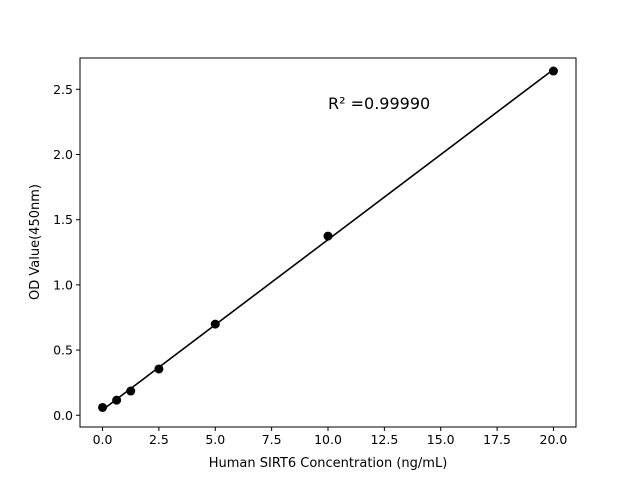 Image resolution: width=640 pixels, height=480 pixels. Describe the element at coordinates (63, 284) in the screenshot. I see `y-tick-label: 1.0` at that location.